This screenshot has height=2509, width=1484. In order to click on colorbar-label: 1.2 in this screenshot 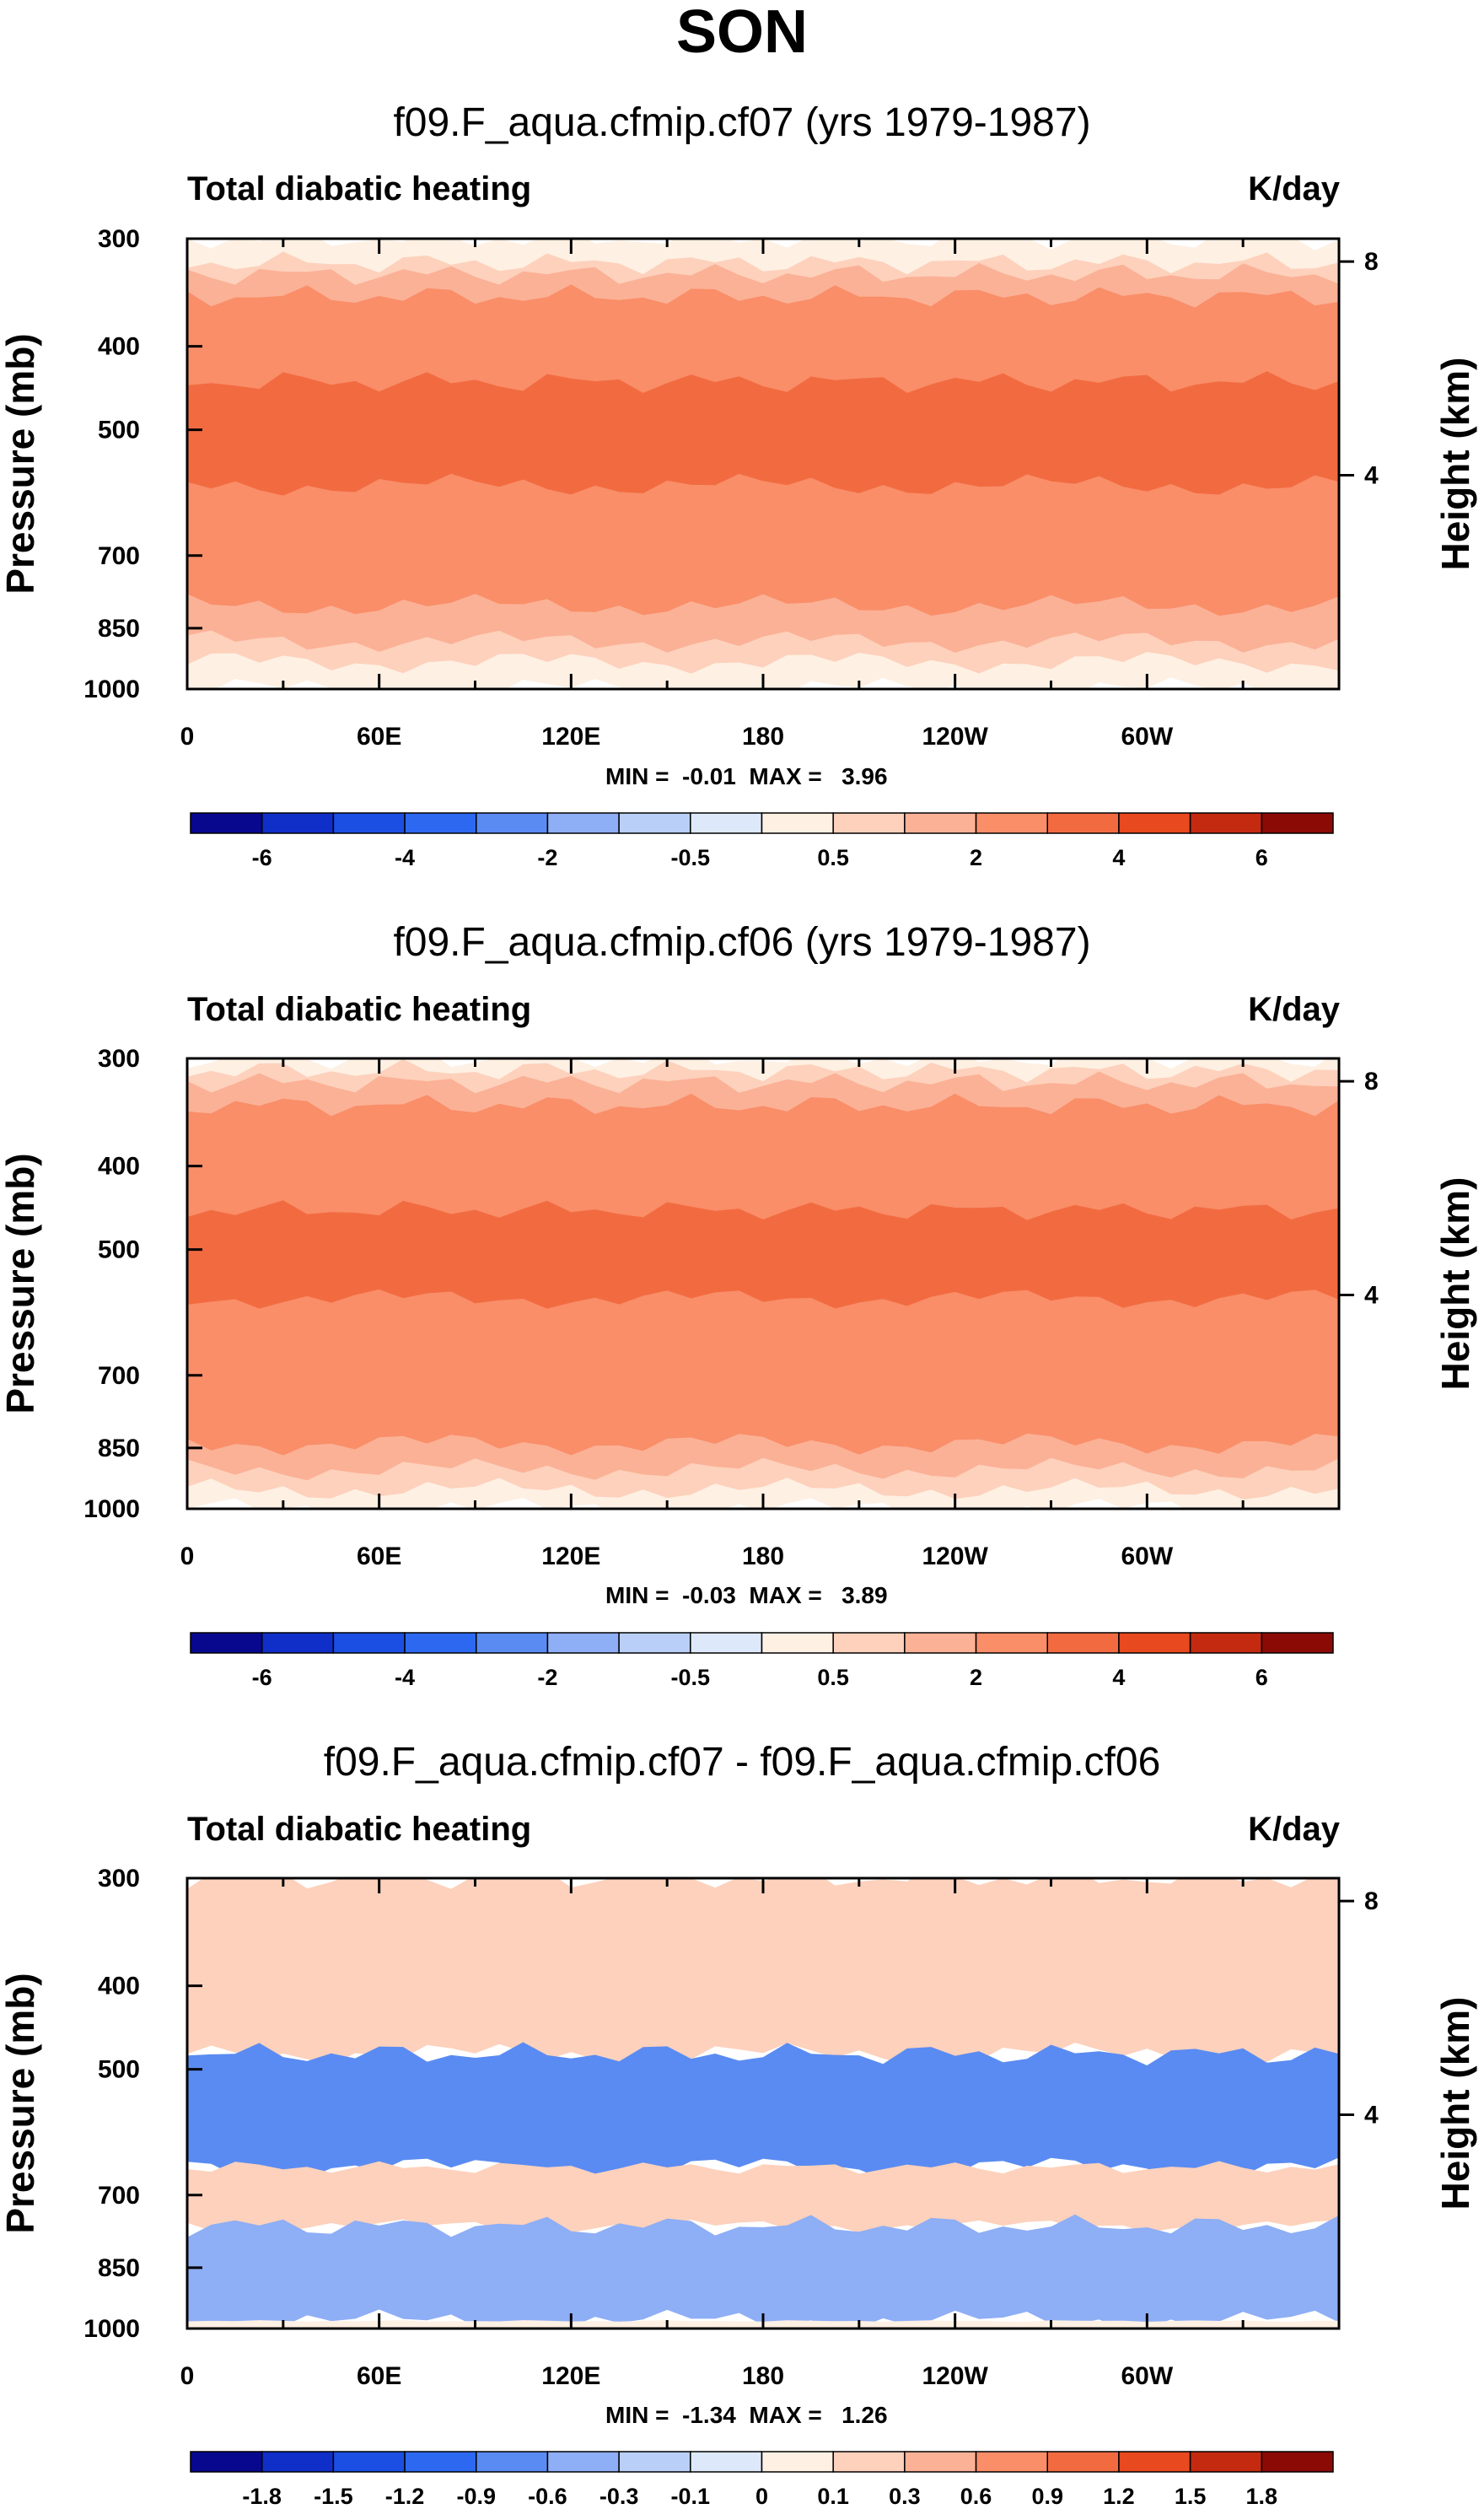, I will do `click(1119, 2496)`.